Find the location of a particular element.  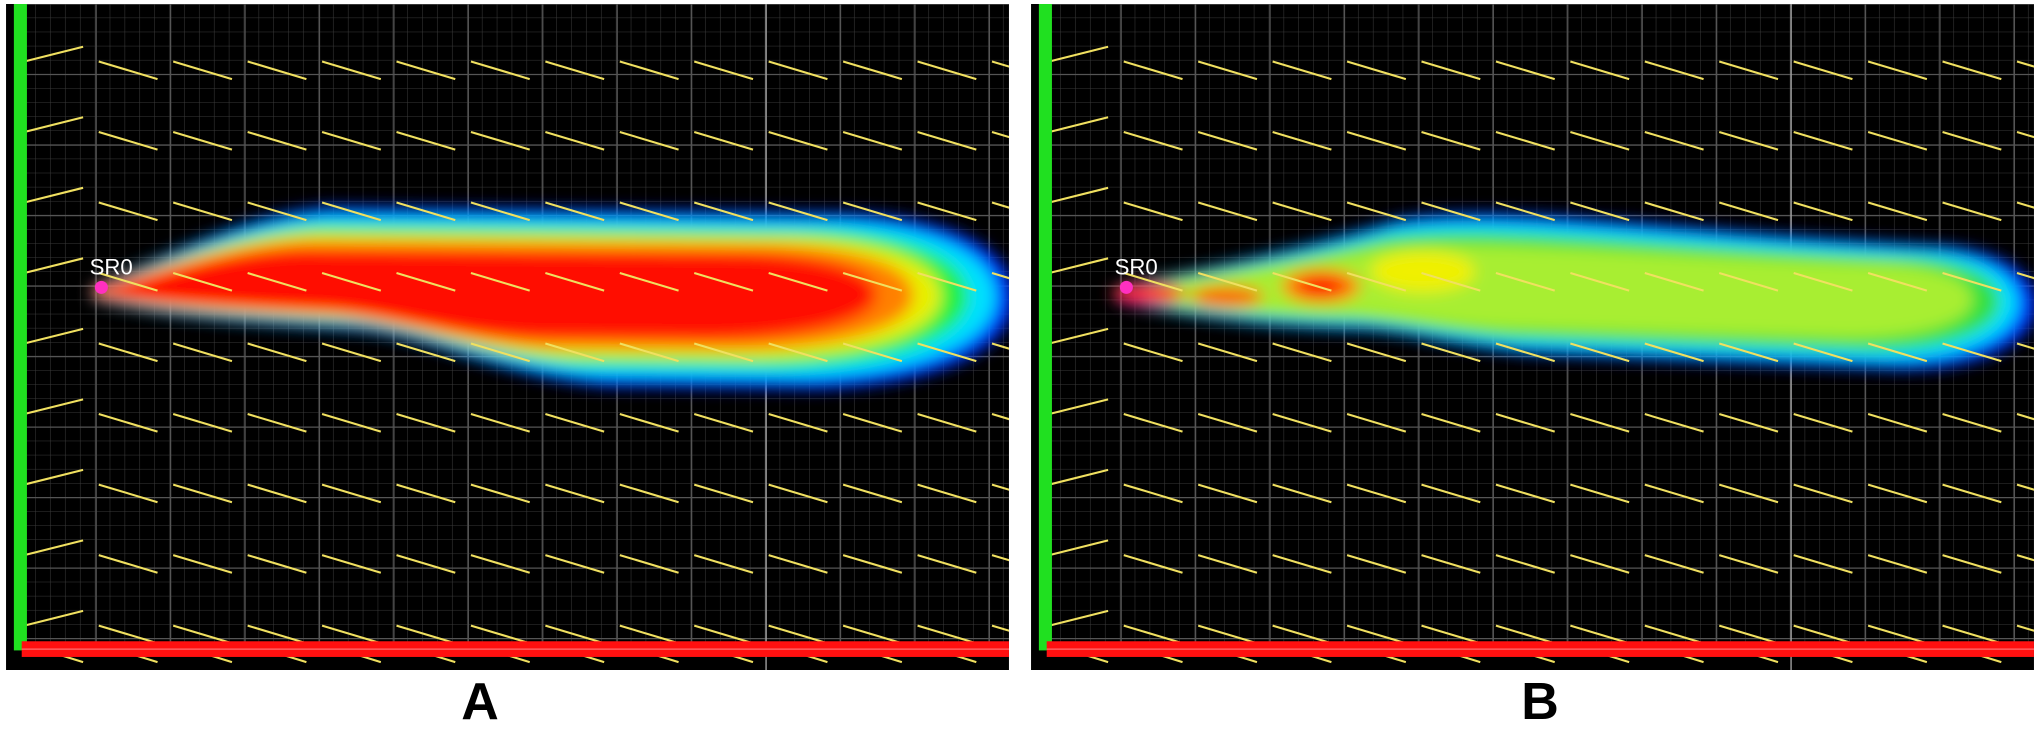

source-point is located at coordinates (1126, 287).